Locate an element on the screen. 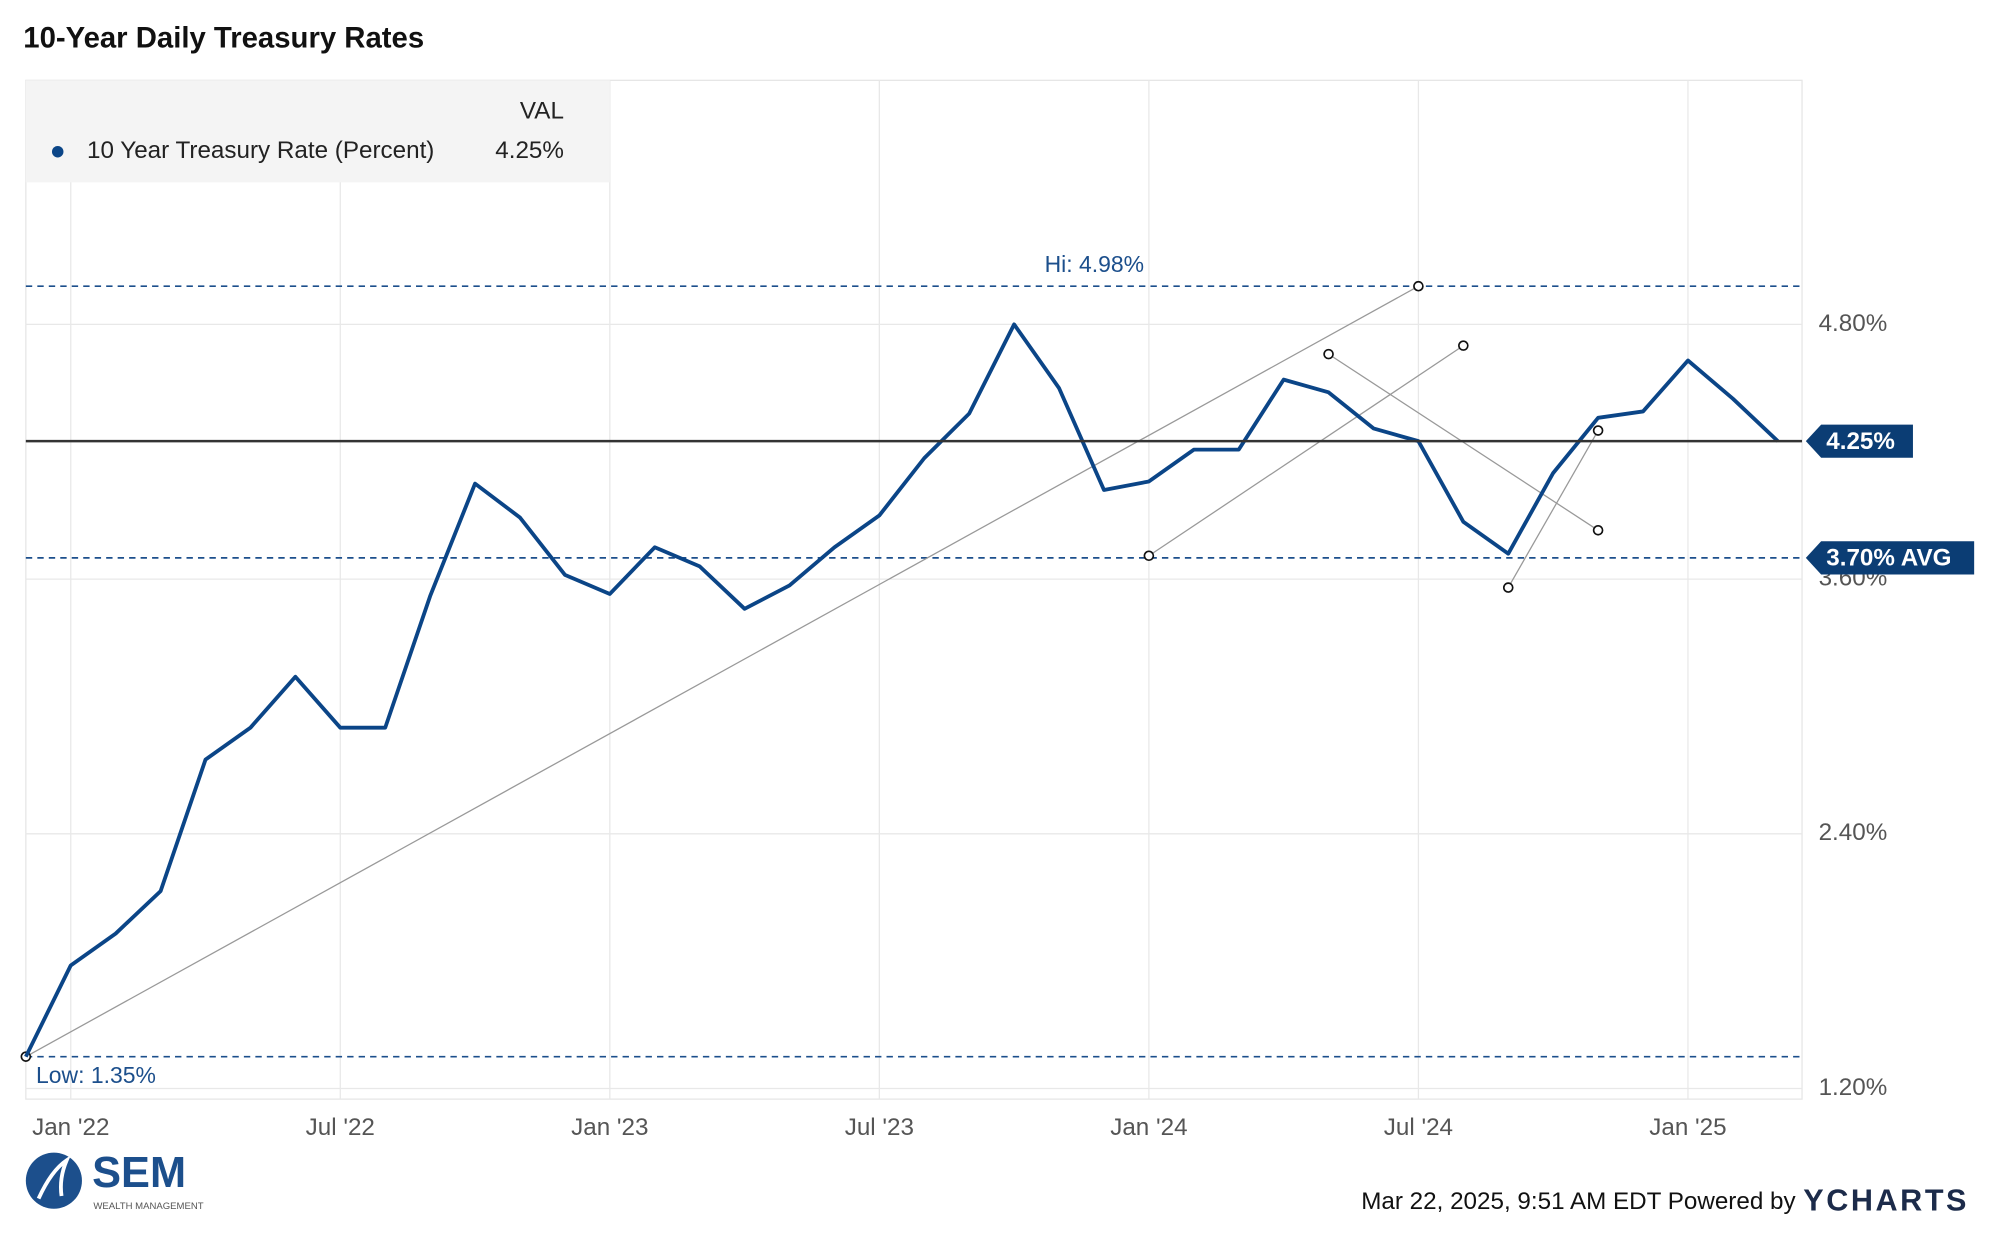 The height and width of the screenshot is (1233, 2000). x-tick-label: Jan '25 is located at coordinates (1687, 1127).